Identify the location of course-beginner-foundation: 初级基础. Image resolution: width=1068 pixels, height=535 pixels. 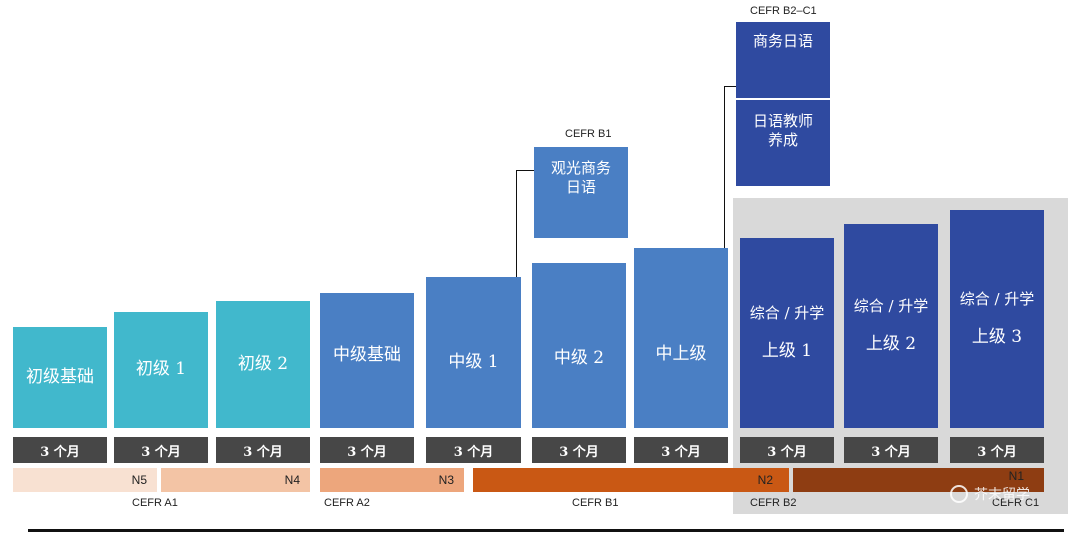
(60, 377).